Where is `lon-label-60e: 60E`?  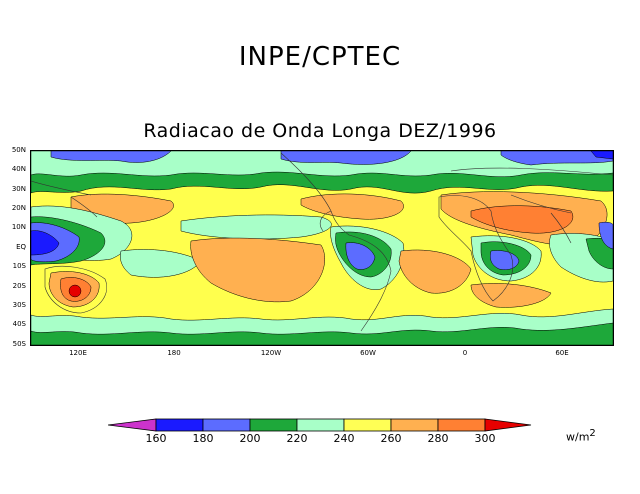
lon-label-60e: 60E is located at coordinates (562, 353).